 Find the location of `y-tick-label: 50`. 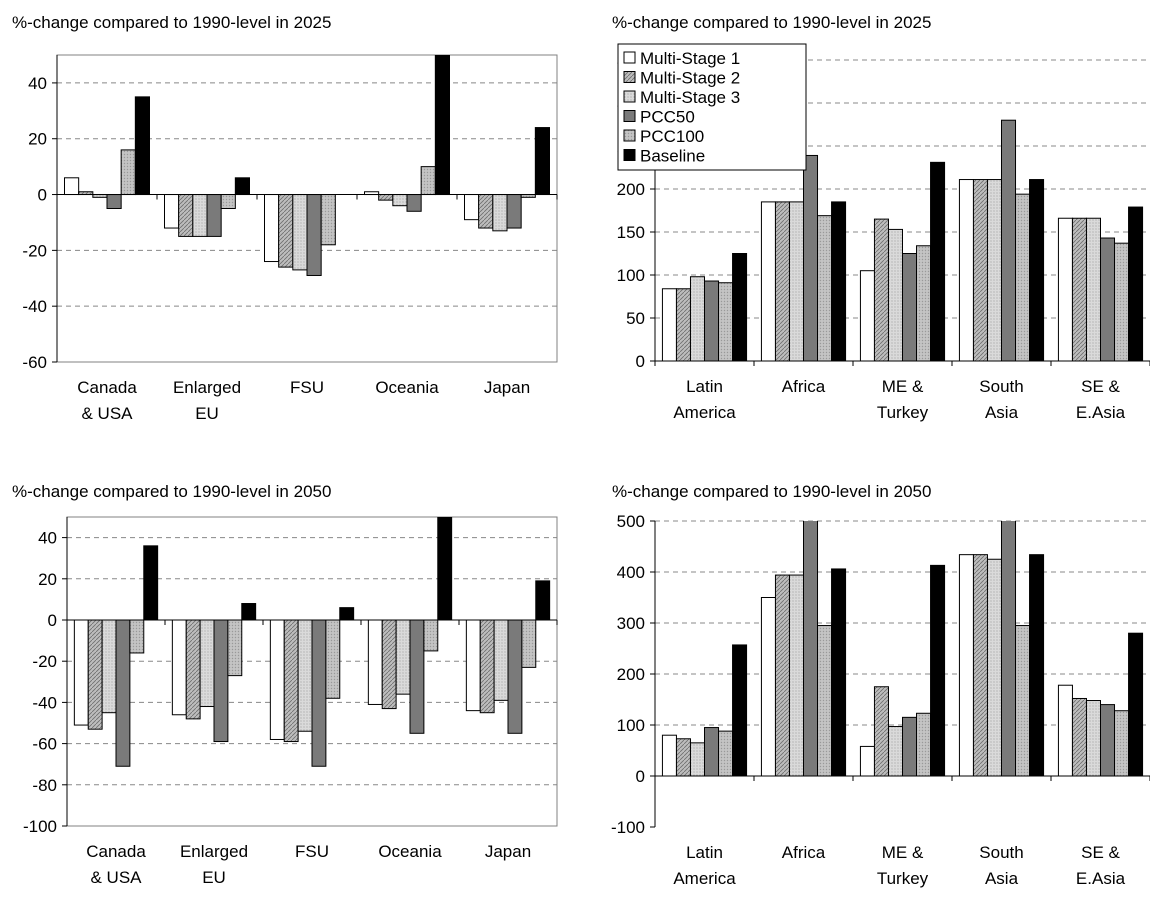

y-tick-label: 50 is located at coordinates (635, 318).